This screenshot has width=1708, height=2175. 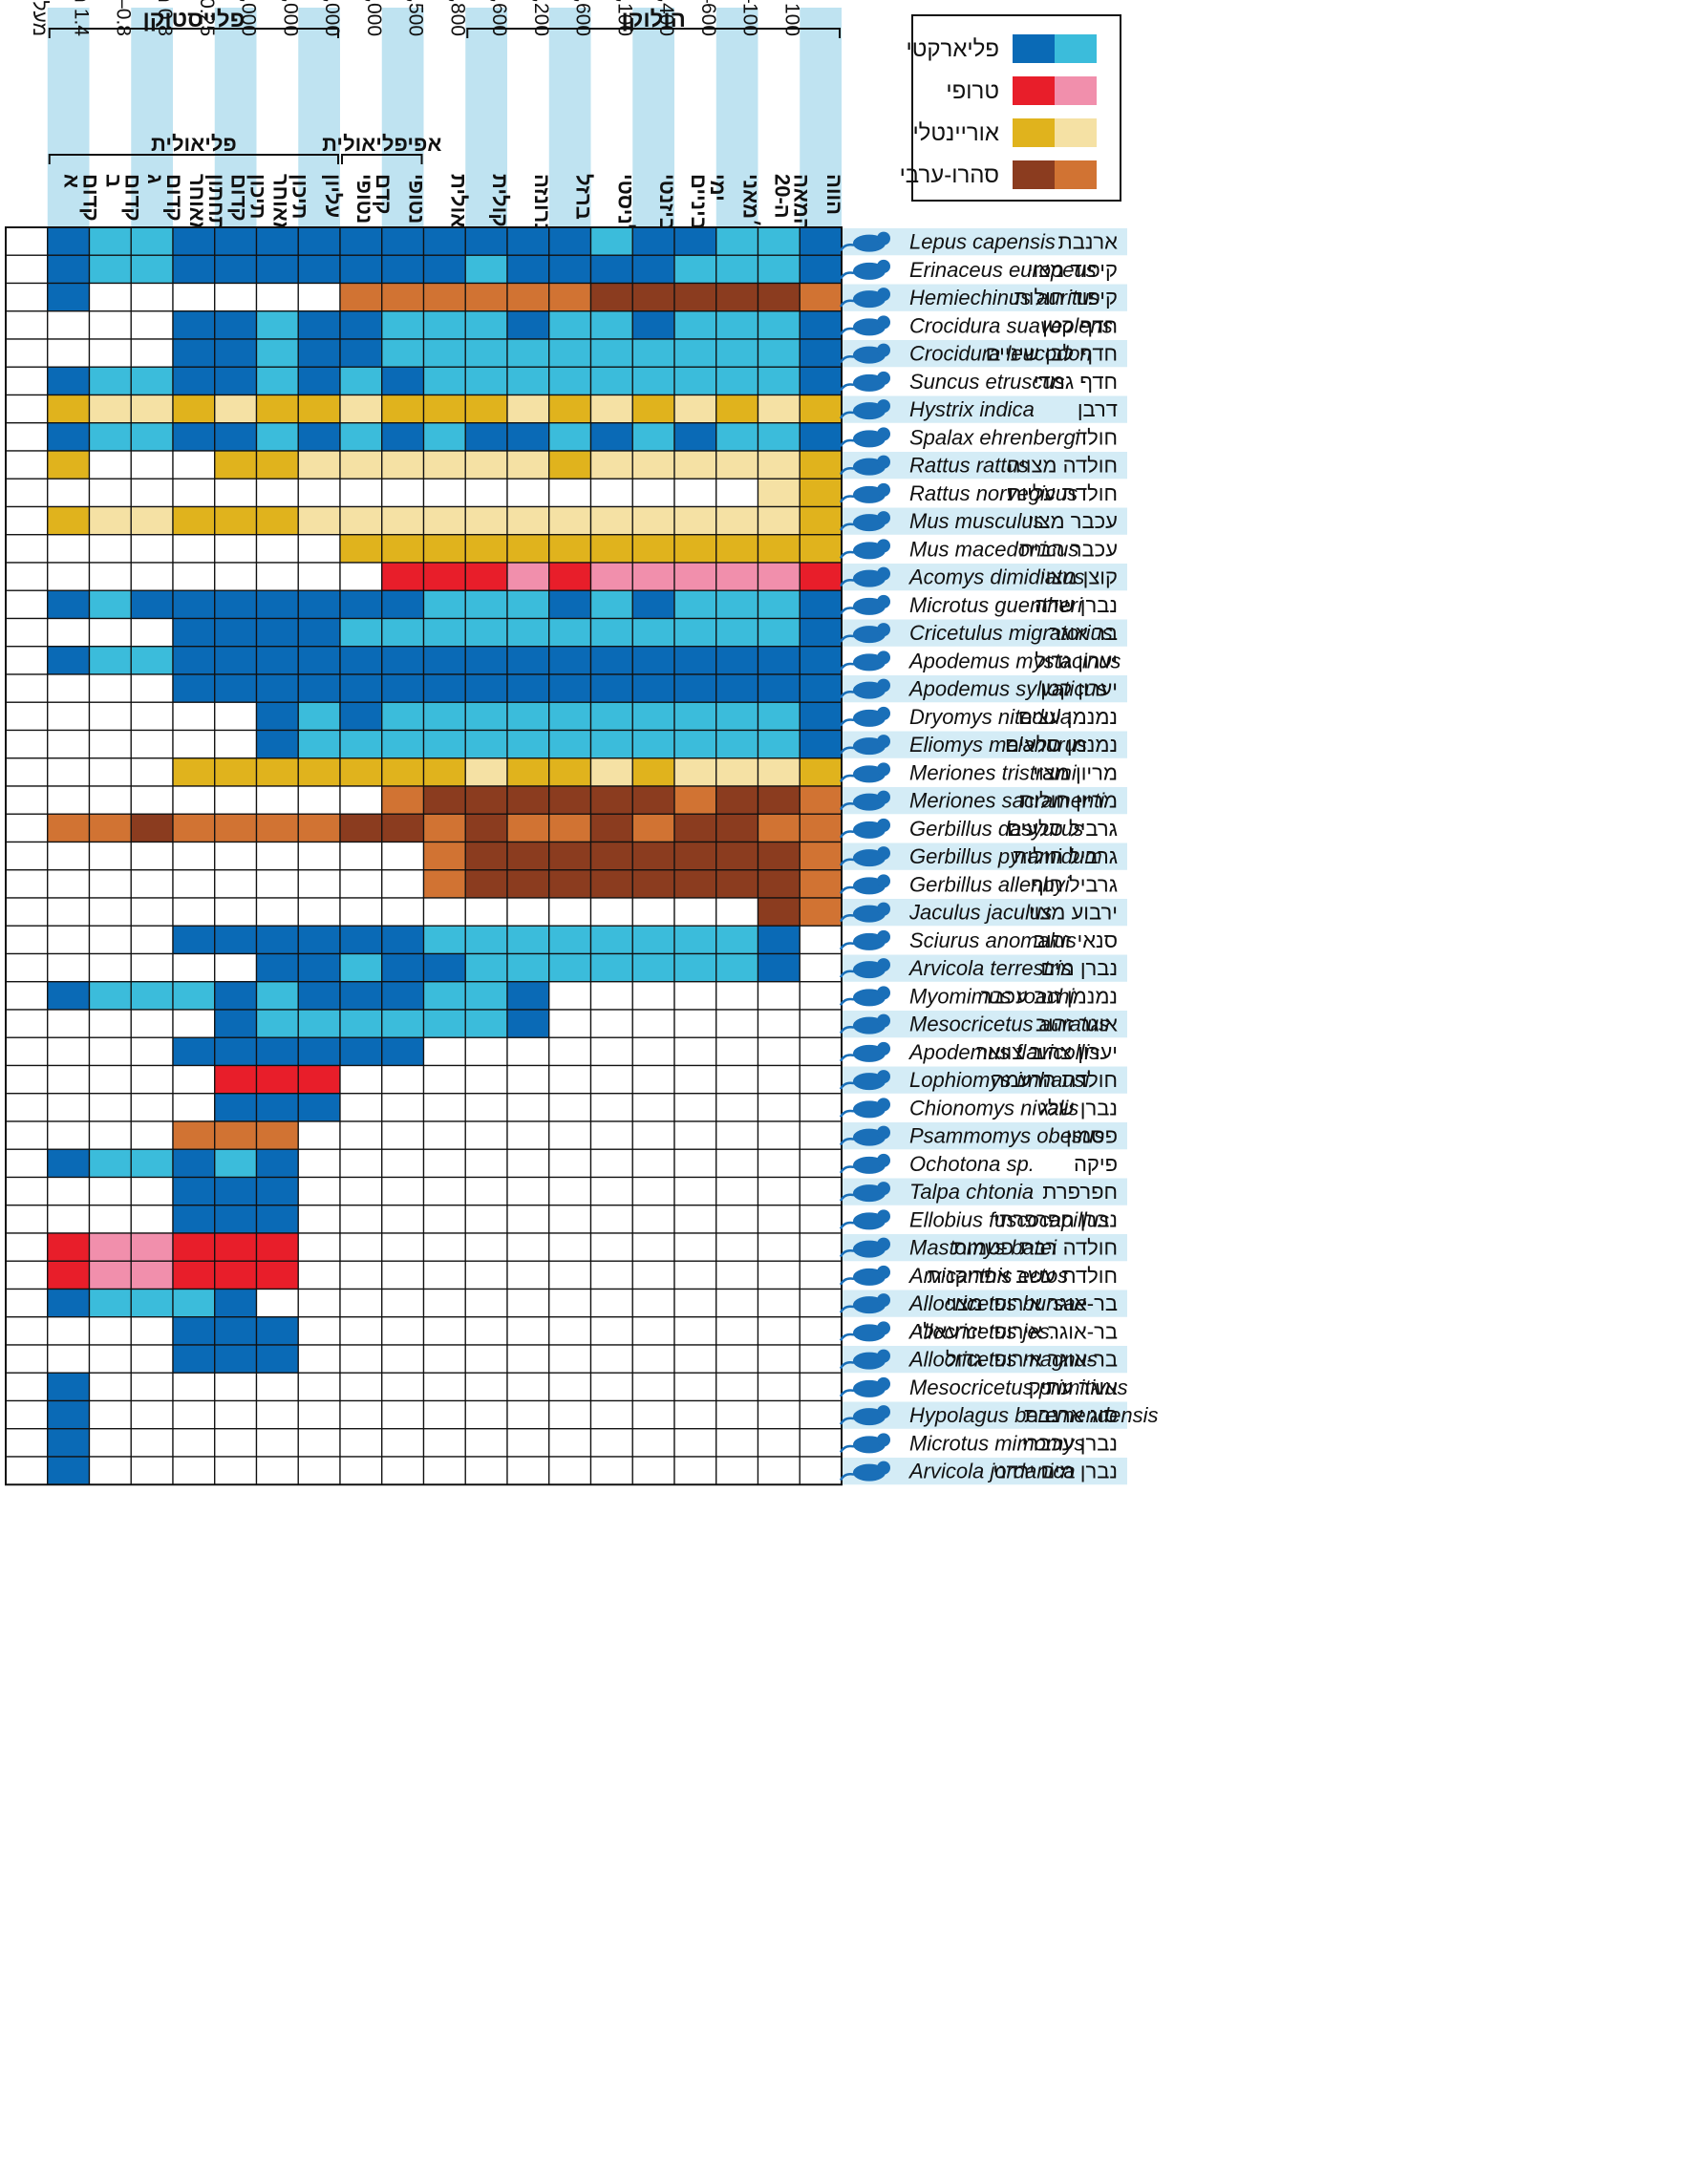 What do you see at coordinates (987, 382) in the screenshot?
I see `species-scientific-name: Suncus etruscus` at bounding box center [987, 382].